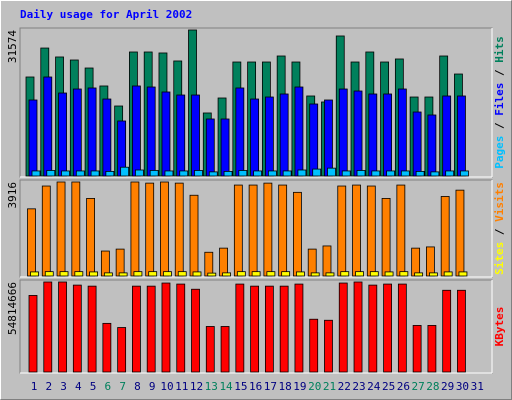  What do you see at coordinates (499, 327) in the screenshot?
I see `legend: KBytes` at bounding box center [499, 327].